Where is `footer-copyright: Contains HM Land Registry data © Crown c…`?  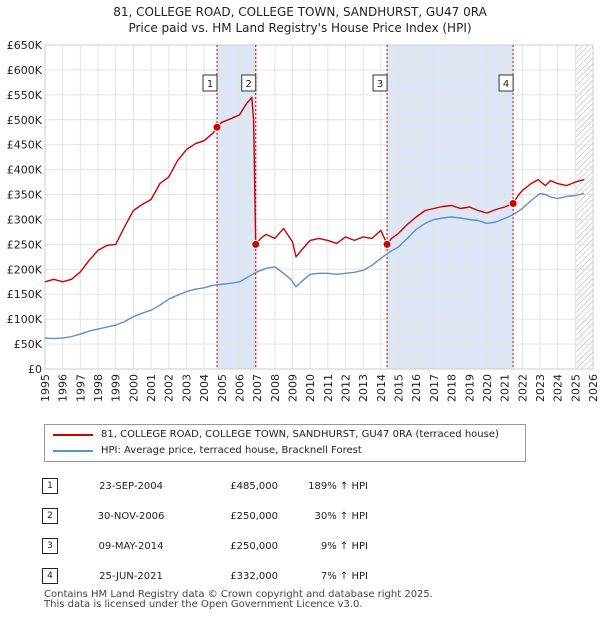 footer-copyright: Contains HM Land Registry data © Crown c… is located at coordinates (238, 594).